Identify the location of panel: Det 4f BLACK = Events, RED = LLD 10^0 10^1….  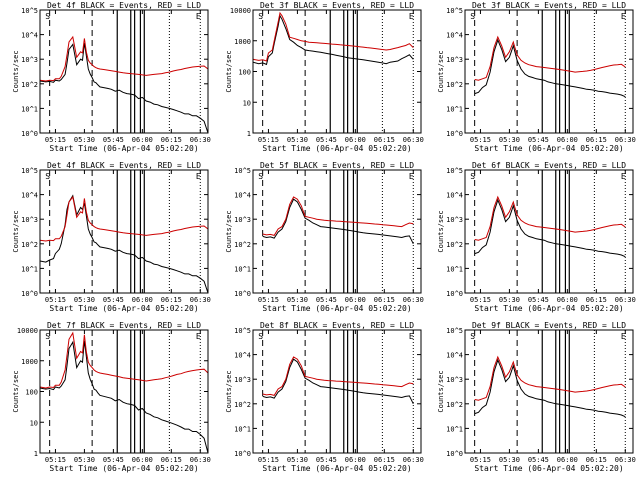
(111, 237).